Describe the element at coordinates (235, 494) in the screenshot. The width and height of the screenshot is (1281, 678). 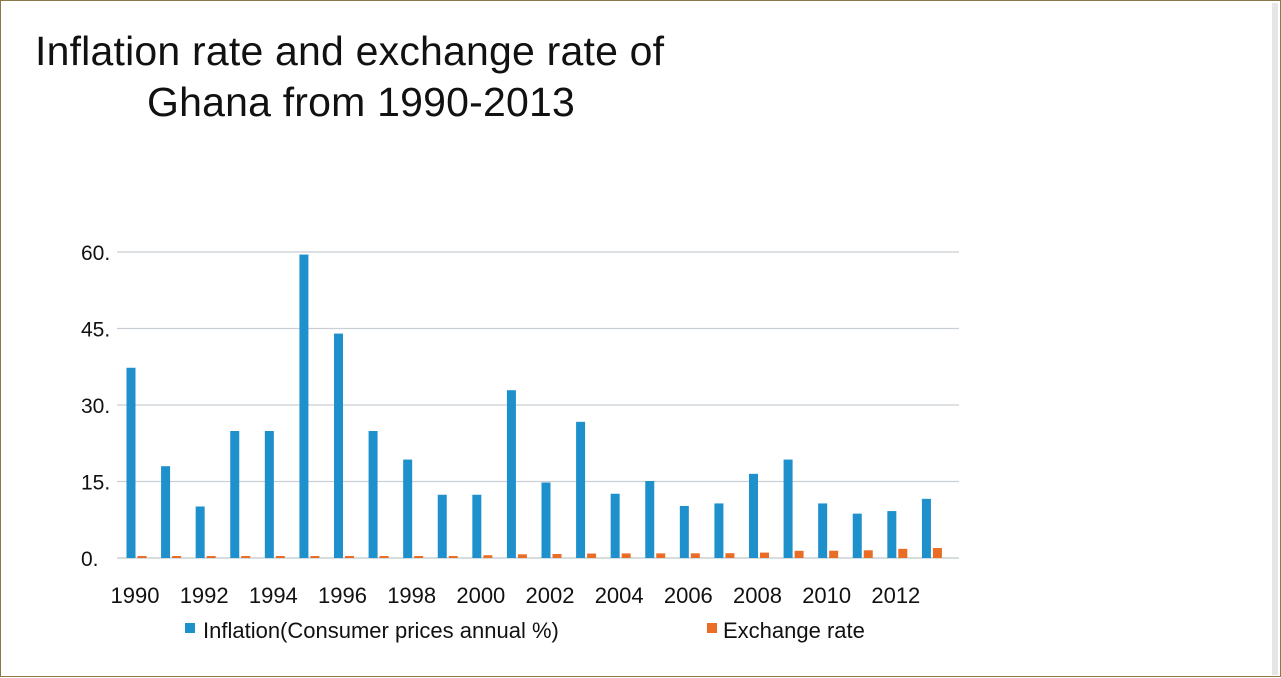
I see `bar-inflation-1993` at that location.